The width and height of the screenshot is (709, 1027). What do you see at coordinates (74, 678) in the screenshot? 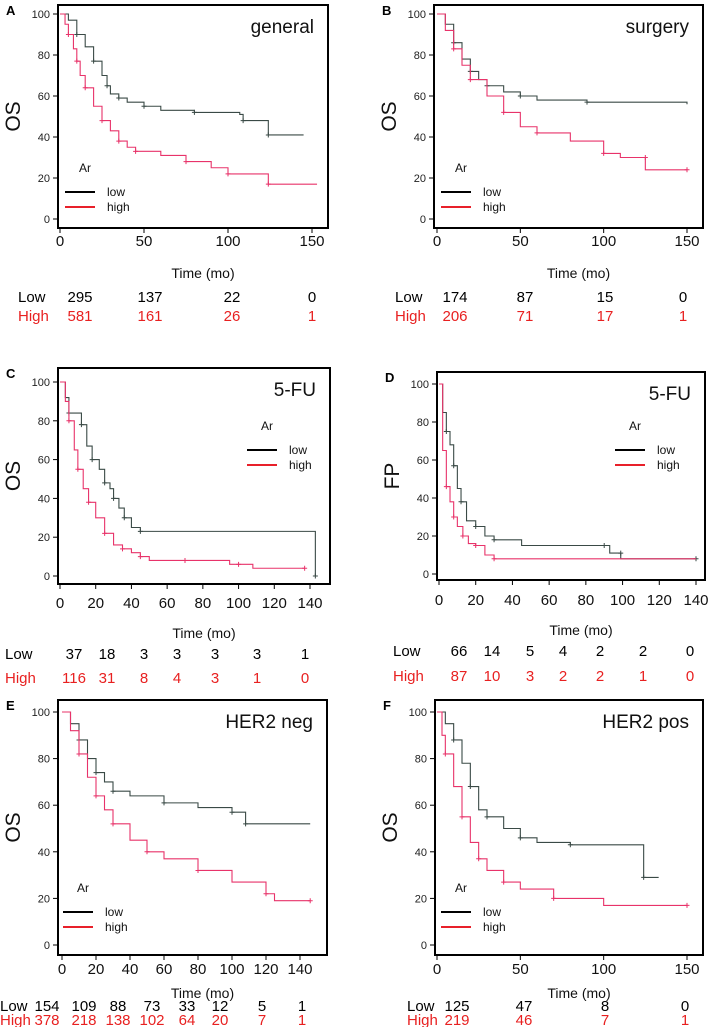
I see `risk-count-high: 116` at bounding box center [74, 678].